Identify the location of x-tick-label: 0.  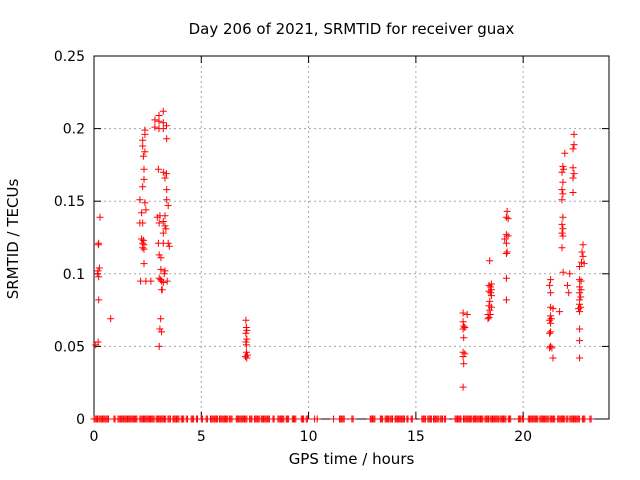
(94, 437).